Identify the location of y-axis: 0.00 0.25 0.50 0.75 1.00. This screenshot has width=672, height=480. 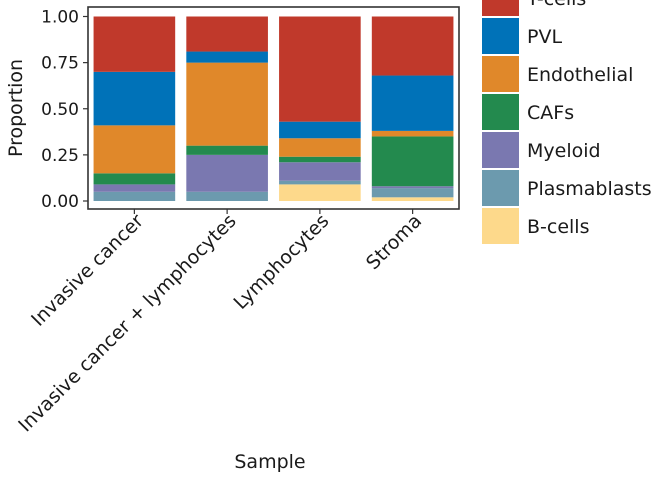
(64, 110).